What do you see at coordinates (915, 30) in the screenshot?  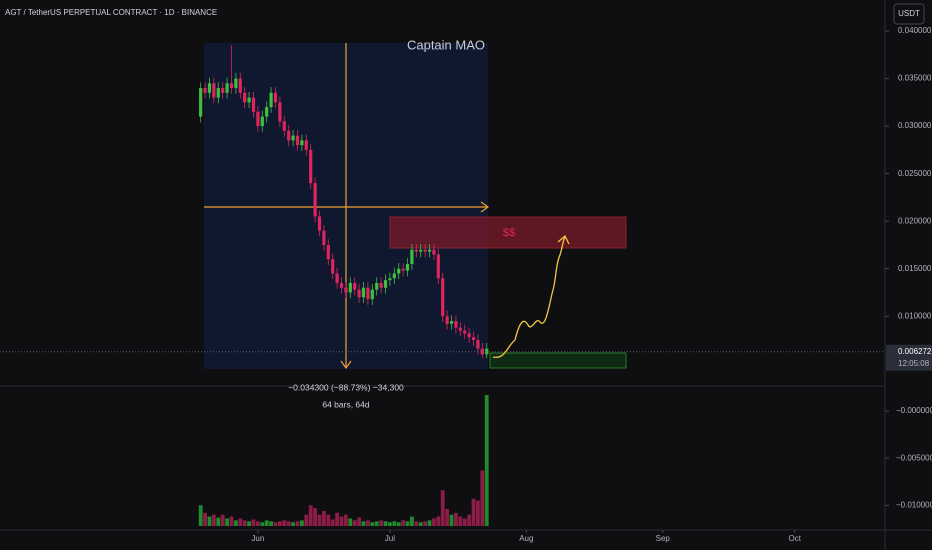 I see `y-tick-label: 0.040000` at bounding box center [915, 30].